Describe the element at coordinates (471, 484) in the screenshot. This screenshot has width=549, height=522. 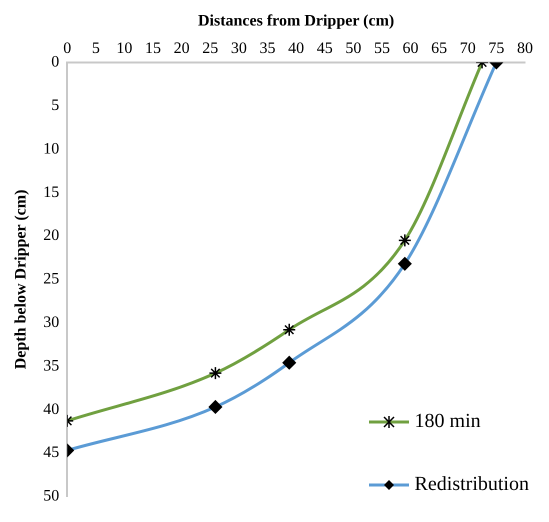
I see `legend-label: Redistribution` at that location.